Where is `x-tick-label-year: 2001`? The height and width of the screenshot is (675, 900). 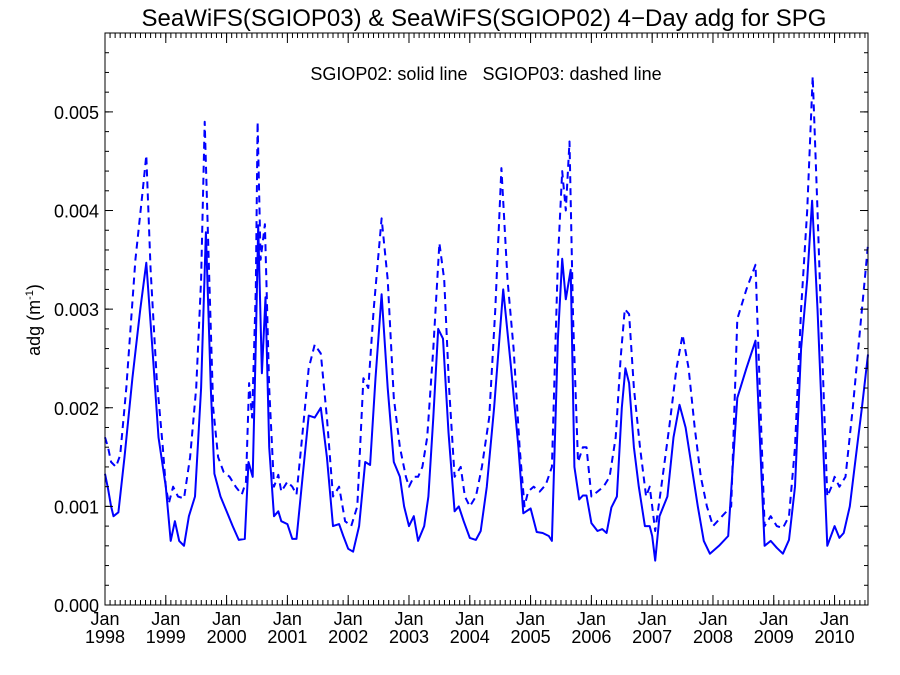 x-tick-label-year: 2001 is located at coordinates (287, 637).